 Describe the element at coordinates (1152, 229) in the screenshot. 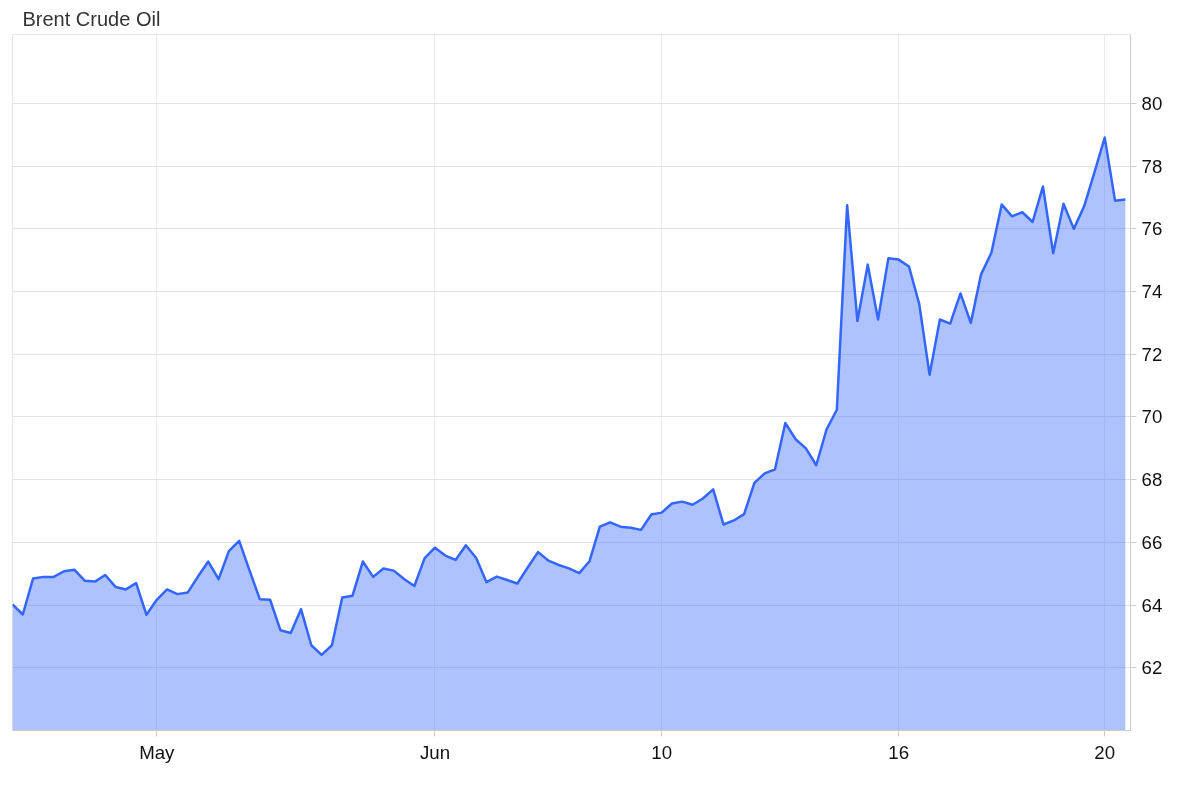

I see `y-tick-label: 76` at that location.